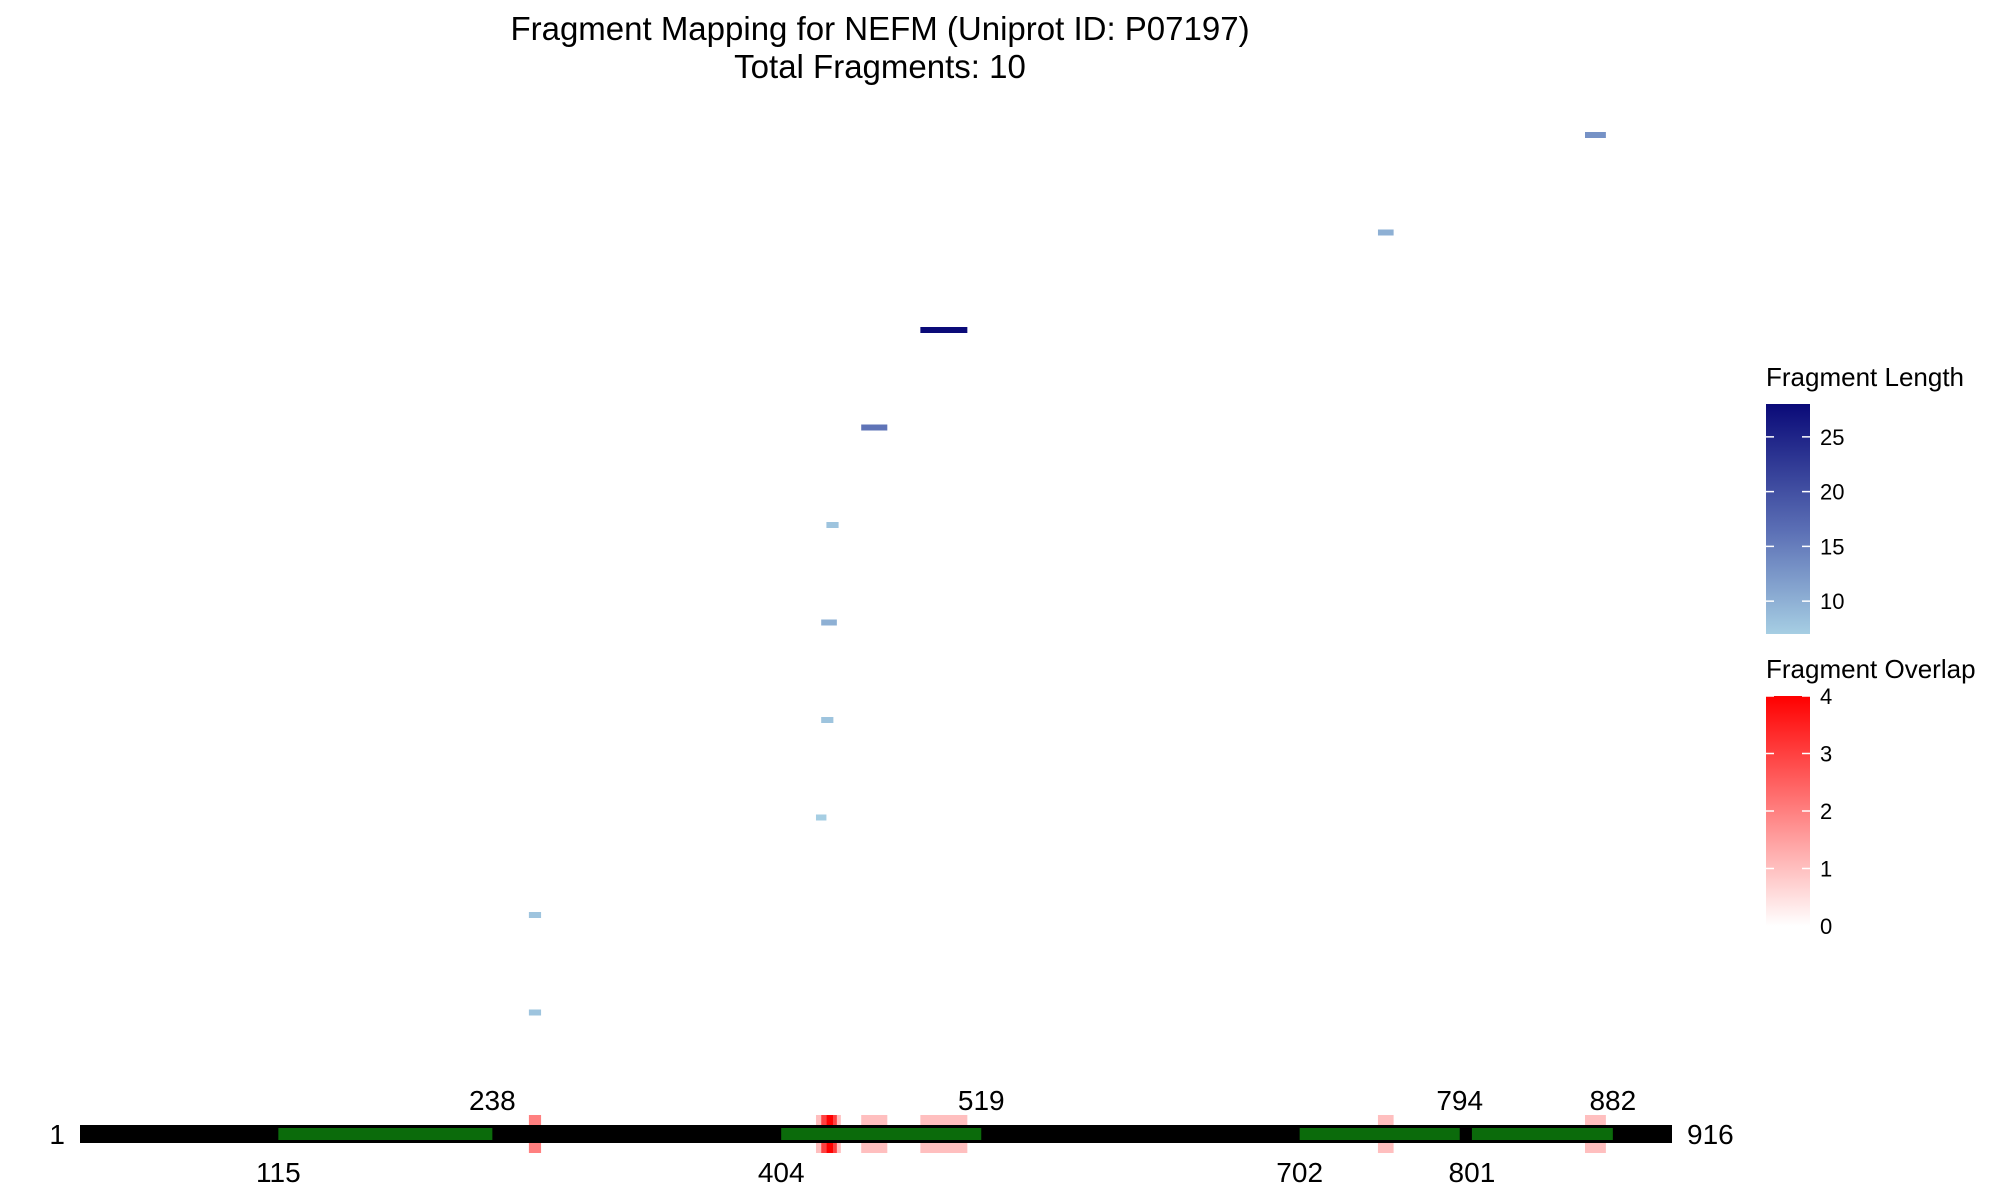 The image size is (2000, 1200). What do you see at coordinates (981, 1100) in the screenshot?
I see `domain-boundary-label: 519` at bounding box center [981, 1100].